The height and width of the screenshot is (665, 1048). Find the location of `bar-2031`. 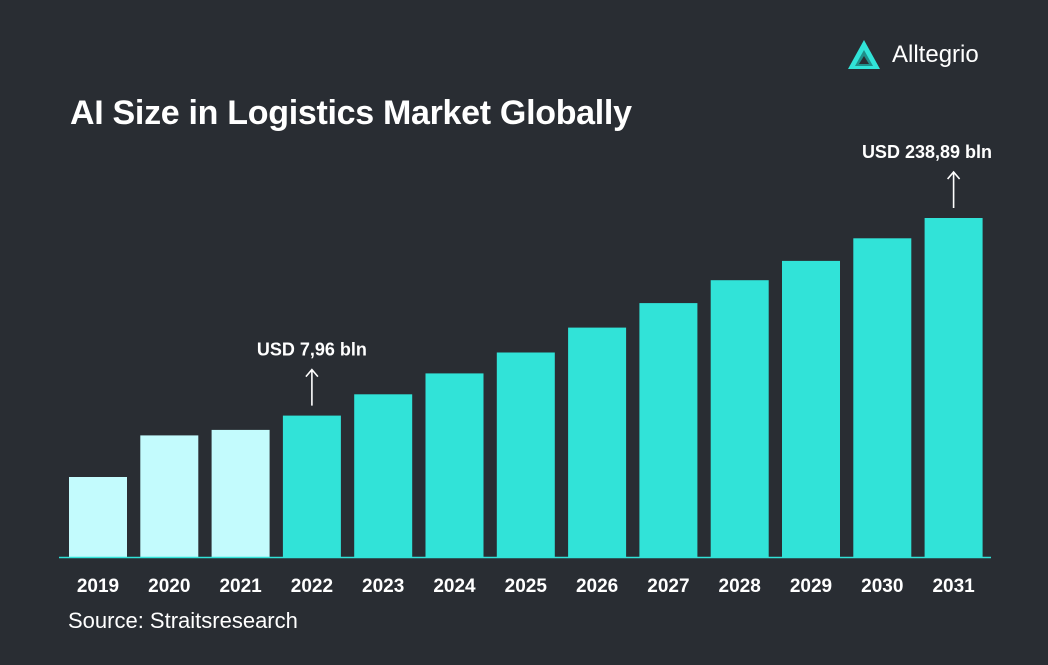

bar-2031 is located at coordinates (953, 387).